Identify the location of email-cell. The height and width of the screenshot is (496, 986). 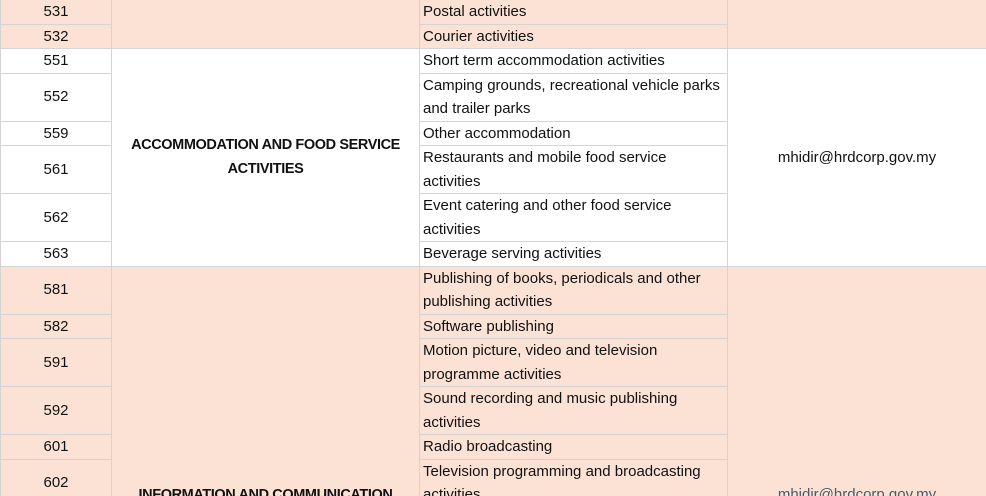
(856, 24).